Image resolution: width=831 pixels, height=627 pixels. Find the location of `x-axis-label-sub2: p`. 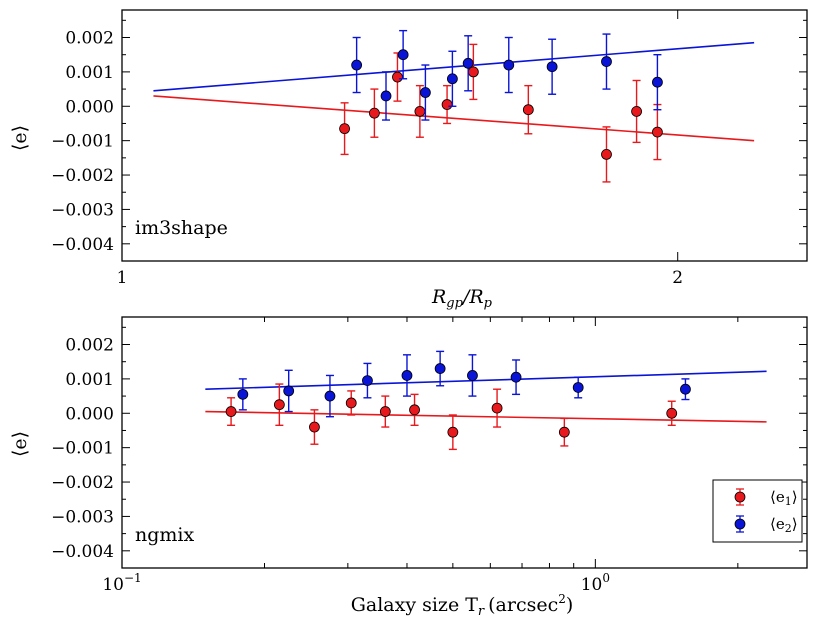

x-axis-label-sub2: p is located at coordinates (488, 303).